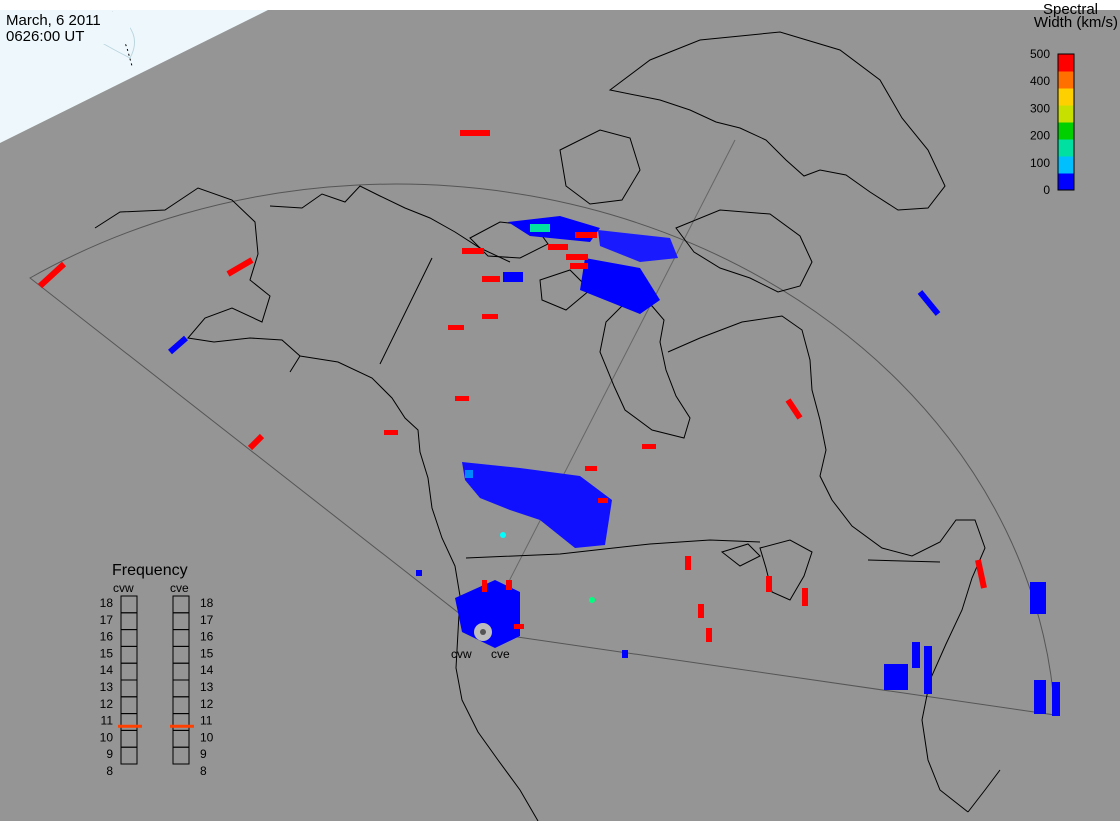 The width and height of the screenshot is (1120, 821). Describe the element at coordinates (461, 654) in the screenshot. I see `radar-label-cvw: cvw` at that location.